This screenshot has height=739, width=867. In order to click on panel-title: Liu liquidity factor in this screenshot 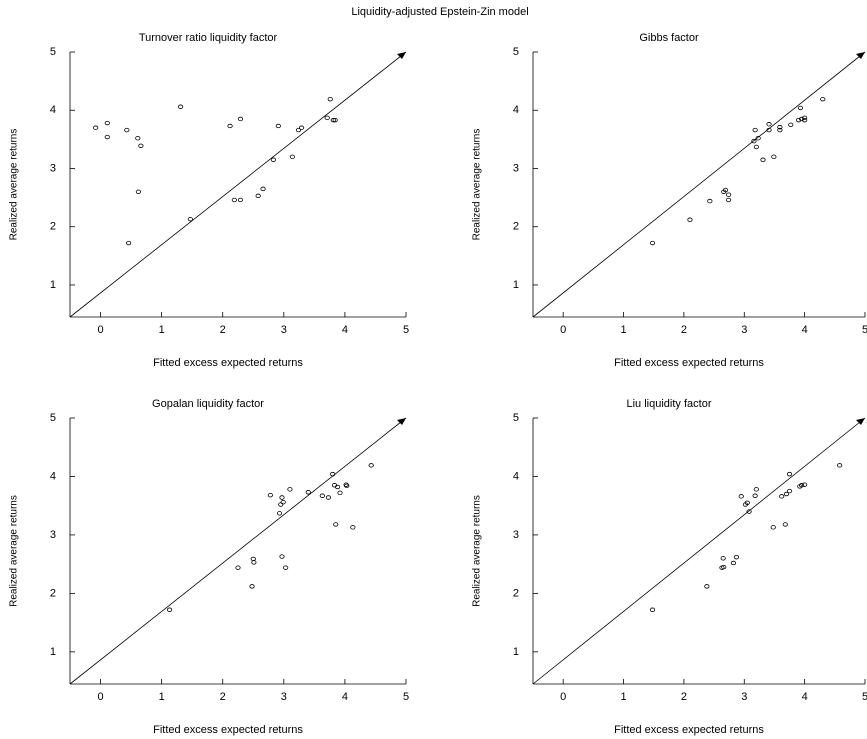, I will do `click(669, 404)`.